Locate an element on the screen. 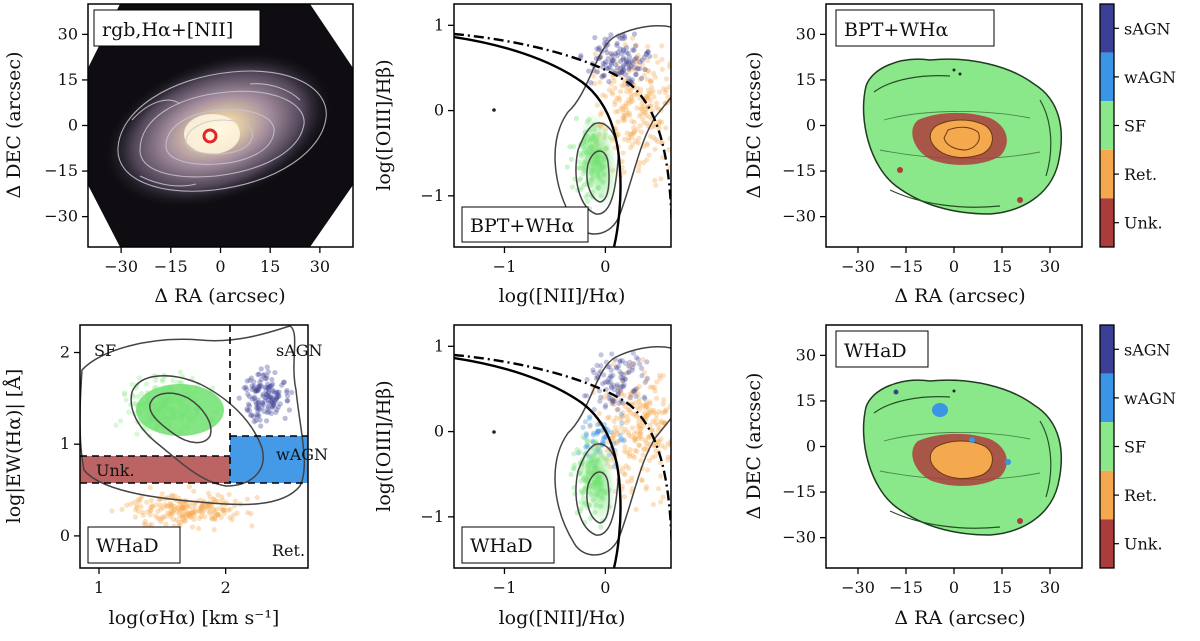  bpt2-contours is located at coordinates (612, 451).